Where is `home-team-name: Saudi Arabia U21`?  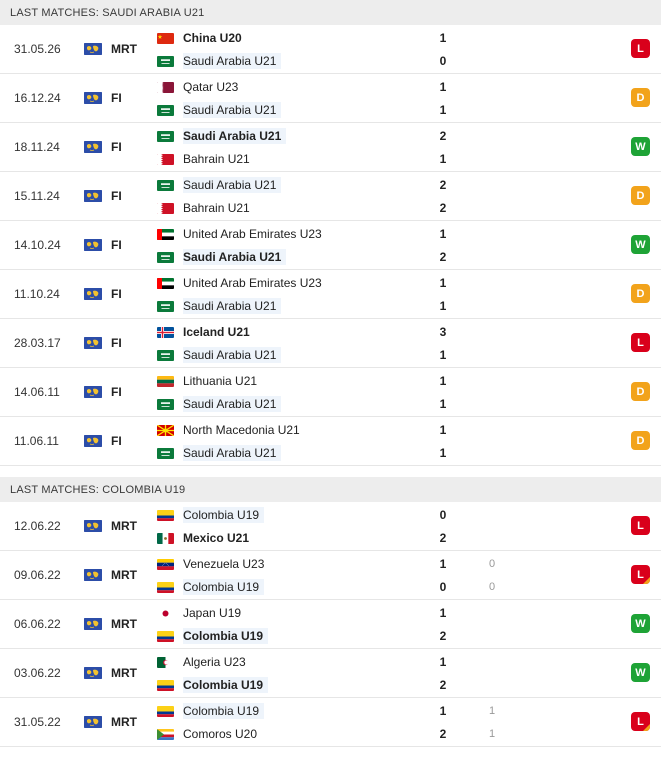 home-team-name: Saudi Arabia U21 is located at coordinates (235, 136).